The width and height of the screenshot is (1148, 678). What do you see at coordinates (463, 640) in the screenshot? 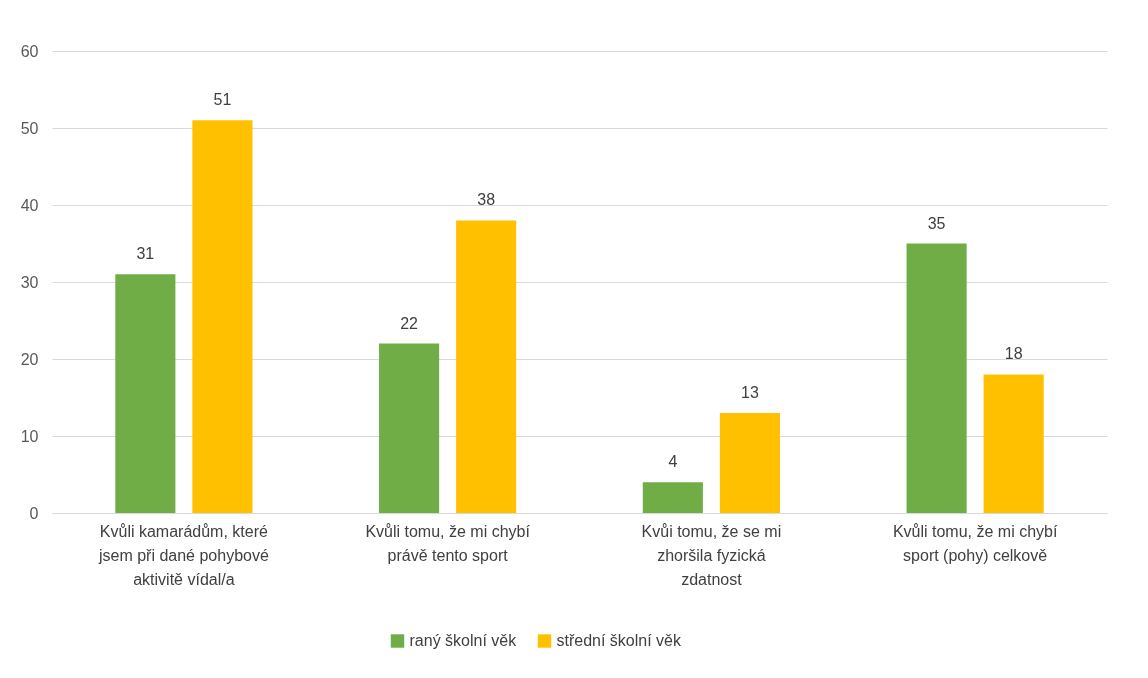
I see `legend-label: raný školní věk` at bounding box center [463, 640].